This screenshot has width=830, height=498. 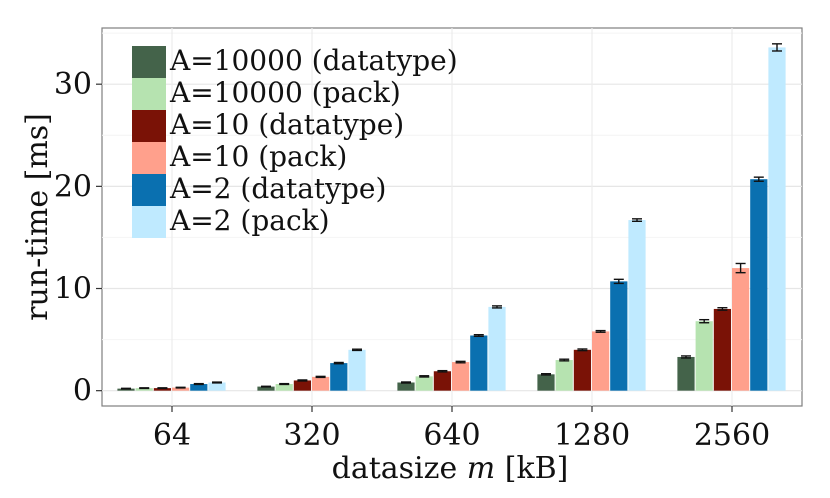 I want to click on y-axis-title: run-time [ms], so click(x=37, y=217).